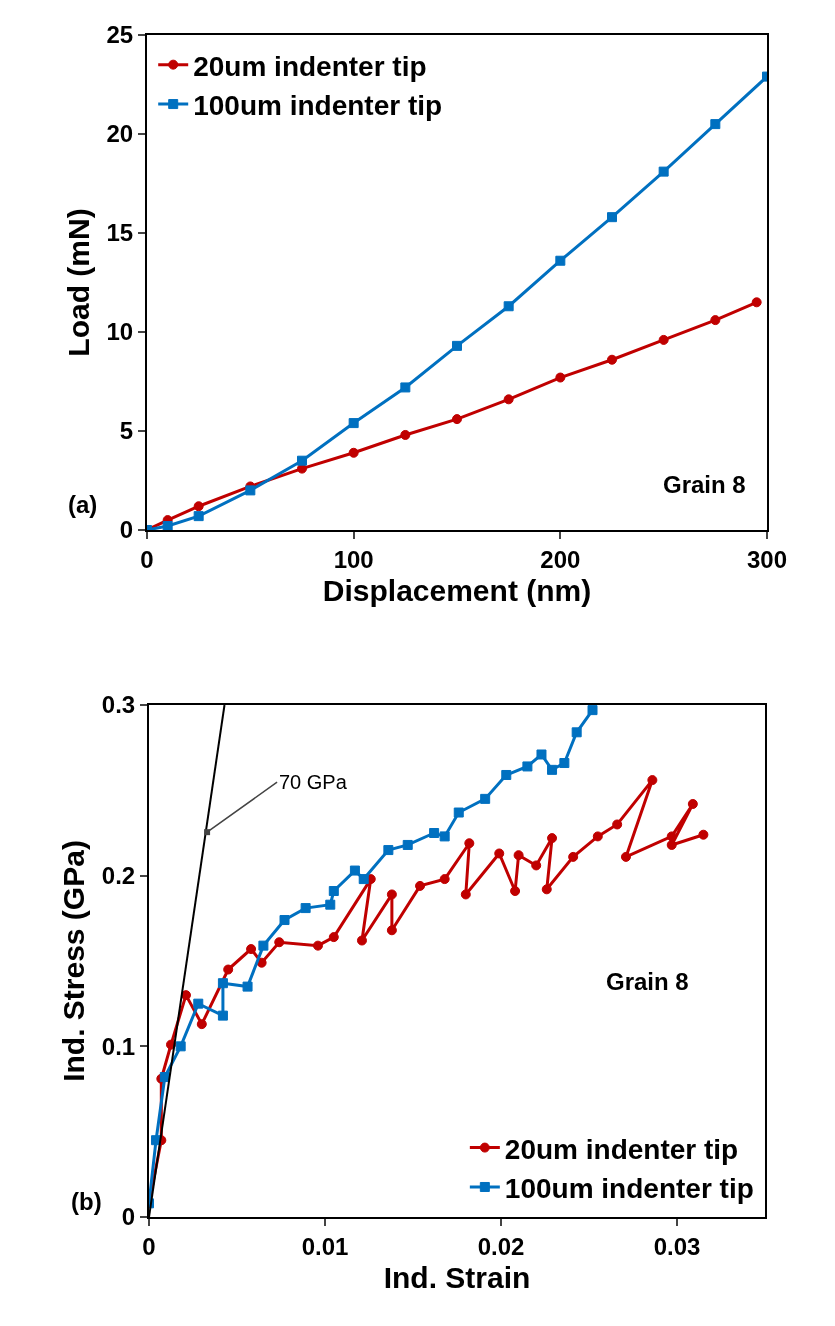 This screenshot has width=835, height=1326. Describe the element at coordinates (118, 705) in the screenshot. I see `y-tick-label: 0.3` at that location.